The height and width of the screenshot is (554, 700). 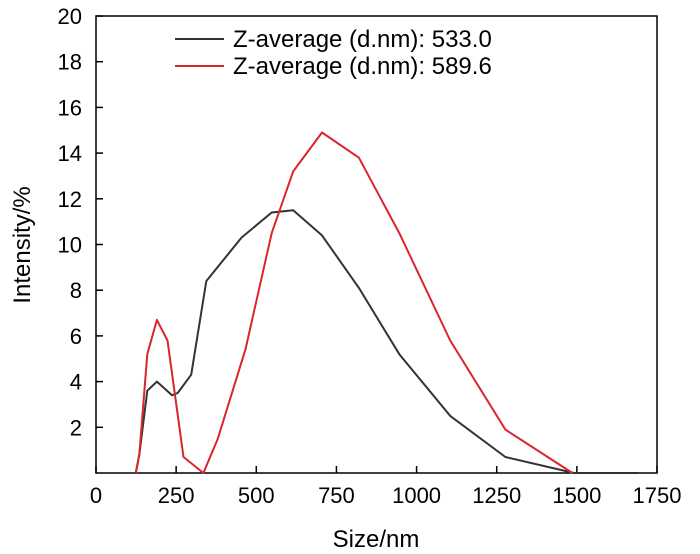 I want to click on x-tick-label: 750, so click(x=336, y=495).